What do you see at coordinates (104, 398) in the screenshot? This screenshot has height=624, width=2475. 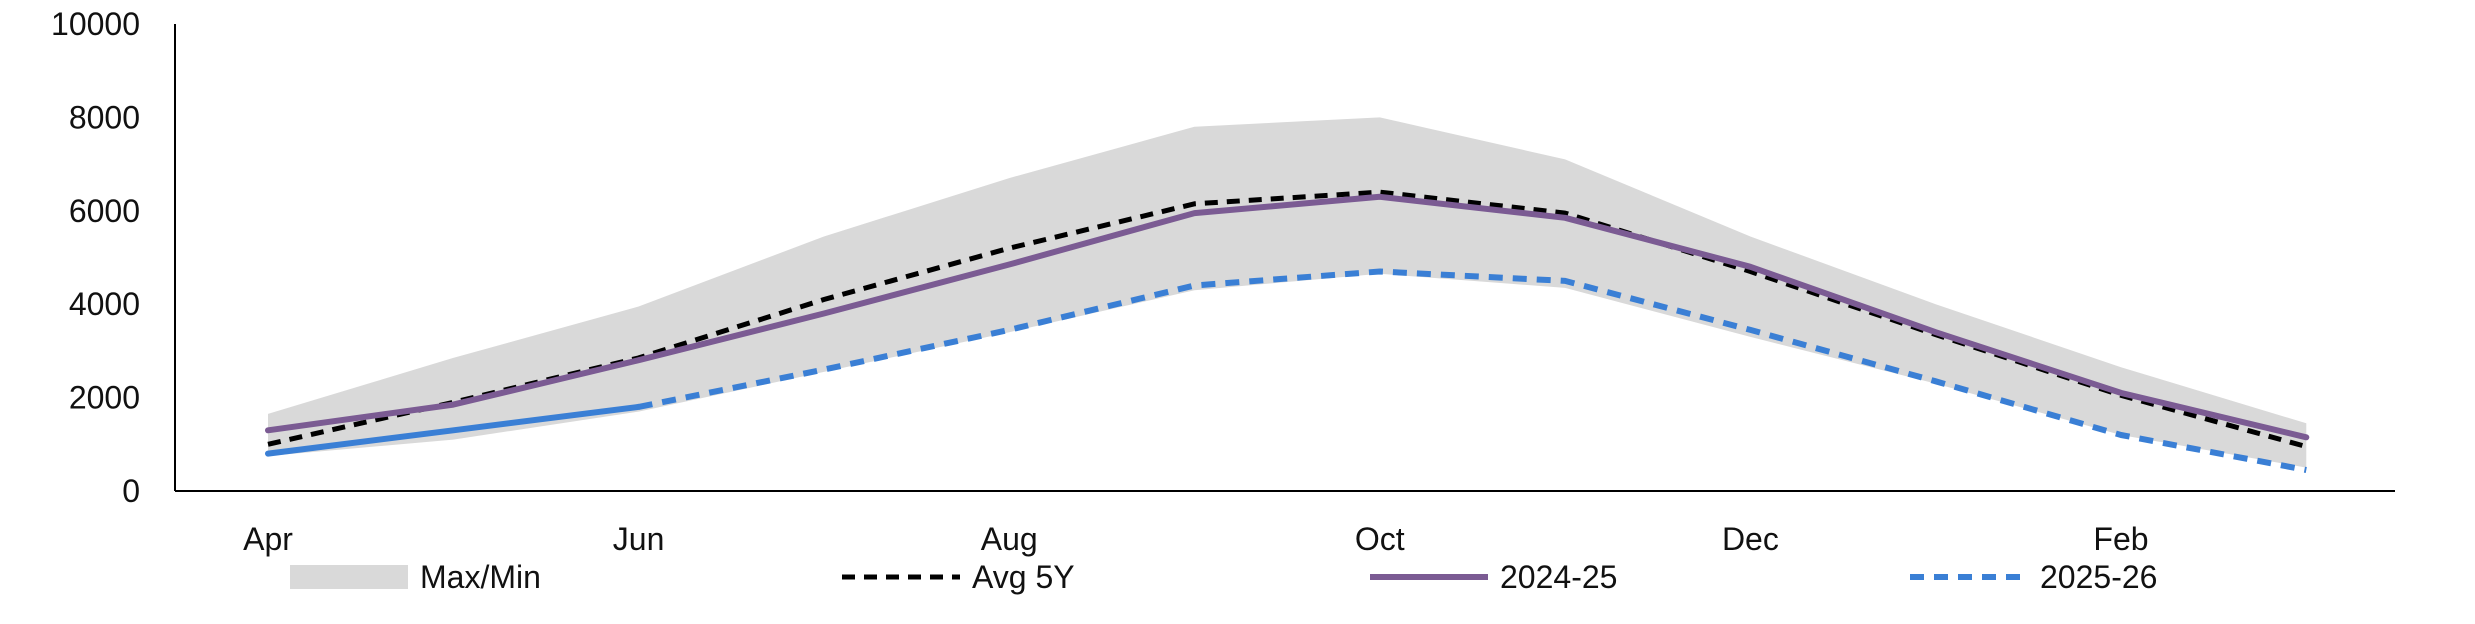 I see `y-tick-label: 2000` at bounding box center [104, 398].